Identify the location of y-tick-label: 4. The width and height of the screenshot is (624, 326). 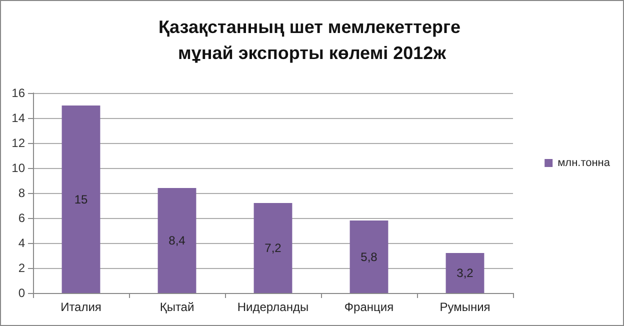
(22, 243).